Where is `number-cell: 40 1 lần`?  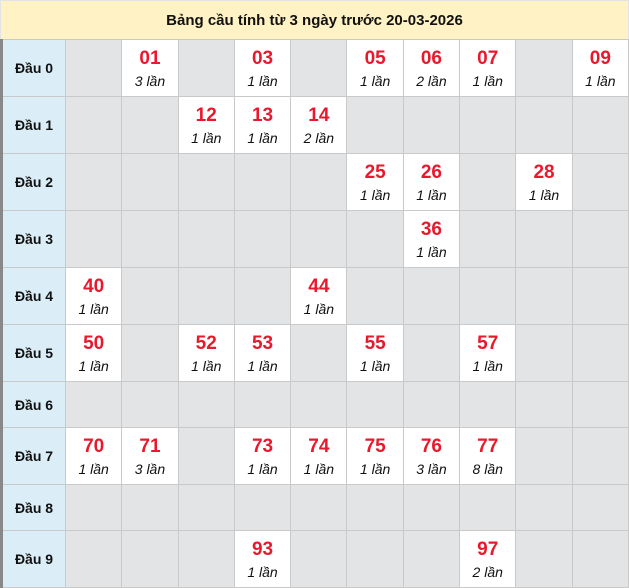
number-cell: 40 1 lần is located at coordinates (93, 296).